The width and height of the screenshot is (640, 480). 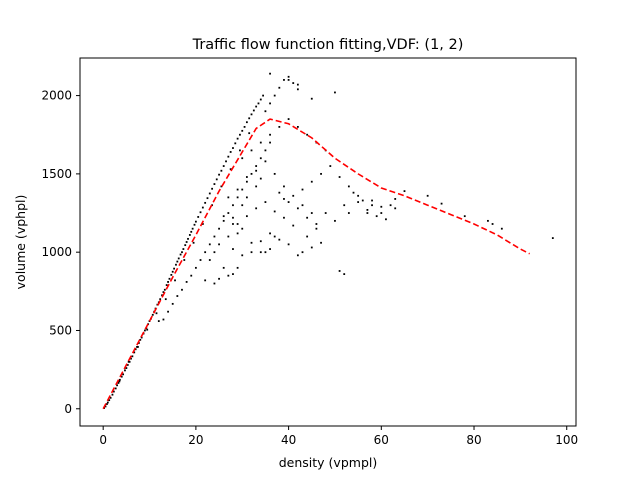 I want to click on y-tick-label: 0, so click(x=68, y=409).